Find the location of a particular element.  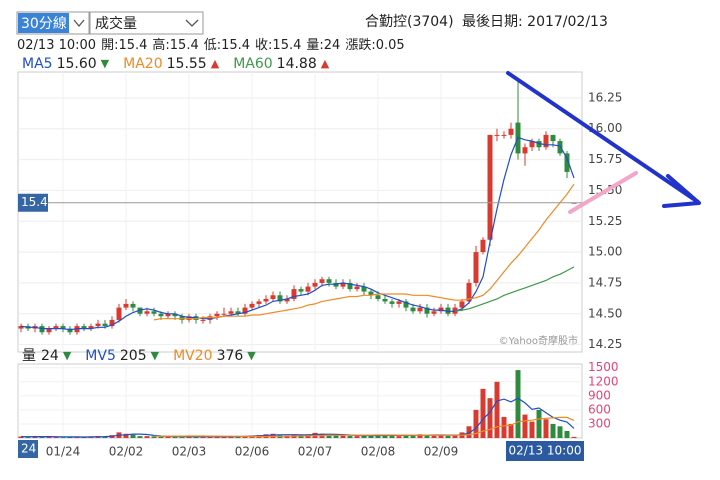

info-item: 低:15.4 is located at coordinates (227, 45).